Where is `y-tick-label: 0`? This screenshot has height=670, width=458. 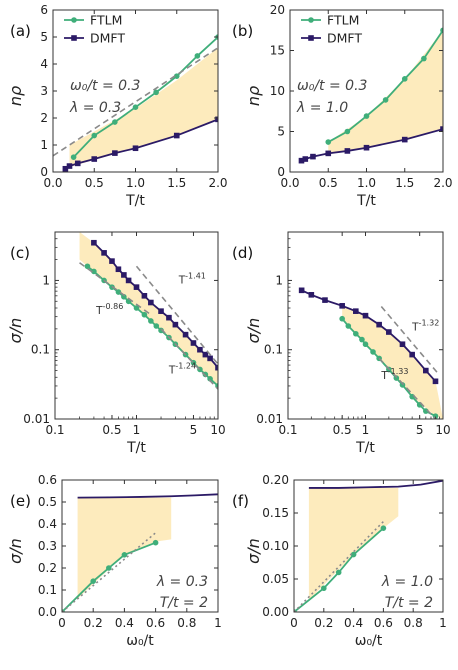
y-tick-label: 0 is located at coordinates (281, 172).